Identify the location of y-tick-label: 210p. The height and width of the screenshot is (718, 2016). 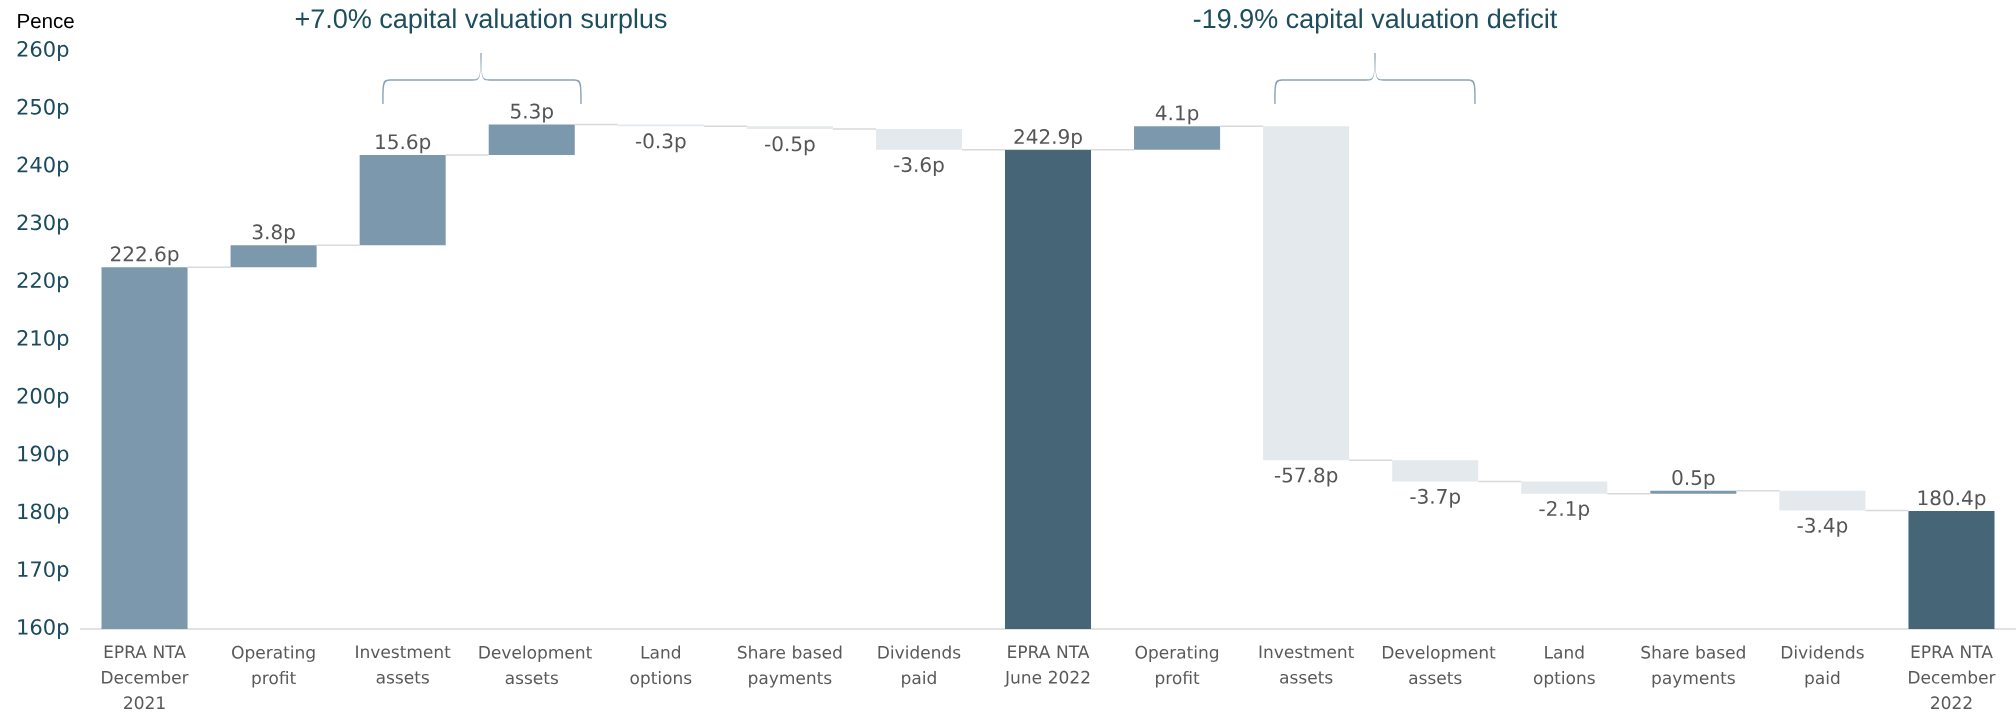
(43, 340).